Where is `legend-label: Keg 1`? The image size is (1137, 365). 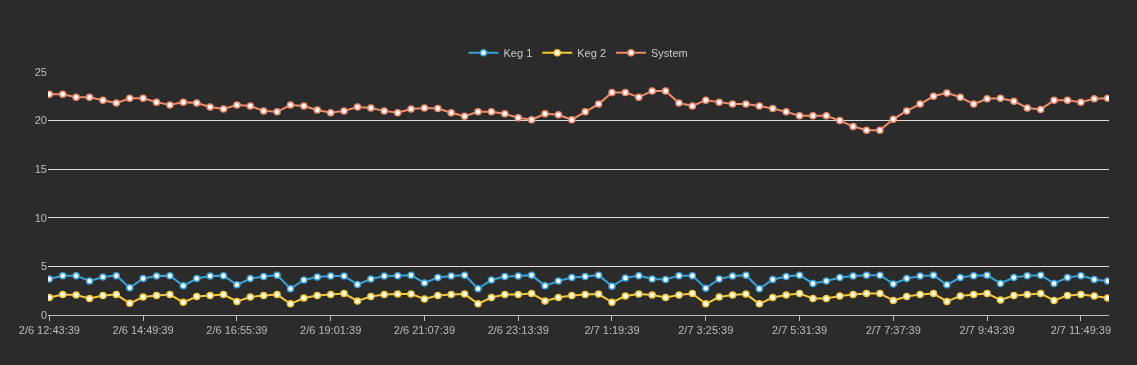 legend-label: Keg 1 is located at coordinates (518, 52).